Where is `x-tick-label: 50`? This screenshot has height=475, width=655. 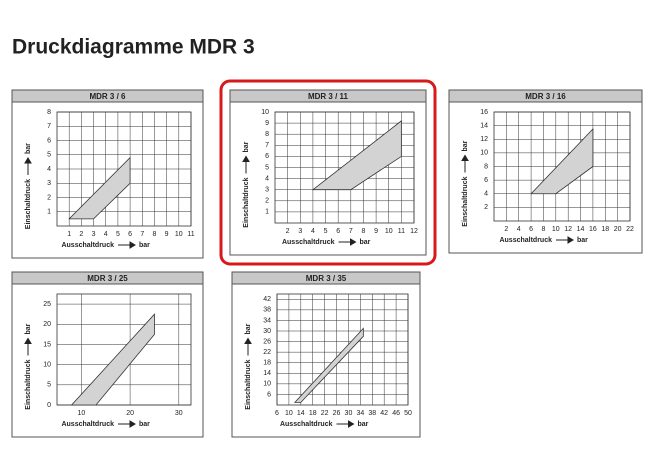
x-tick-label: 50 is located at coordinates (408, 413).